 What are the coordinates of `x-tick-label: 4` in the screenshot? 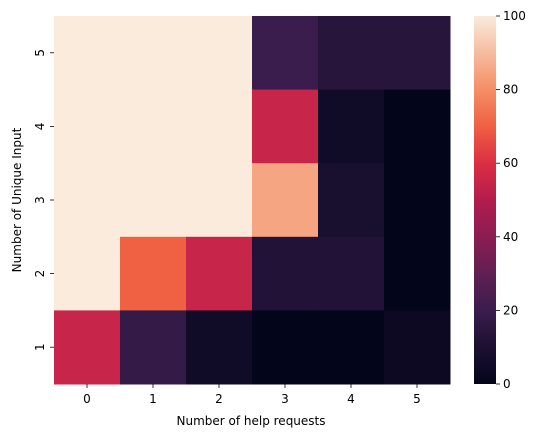 It's located at (351, 399).